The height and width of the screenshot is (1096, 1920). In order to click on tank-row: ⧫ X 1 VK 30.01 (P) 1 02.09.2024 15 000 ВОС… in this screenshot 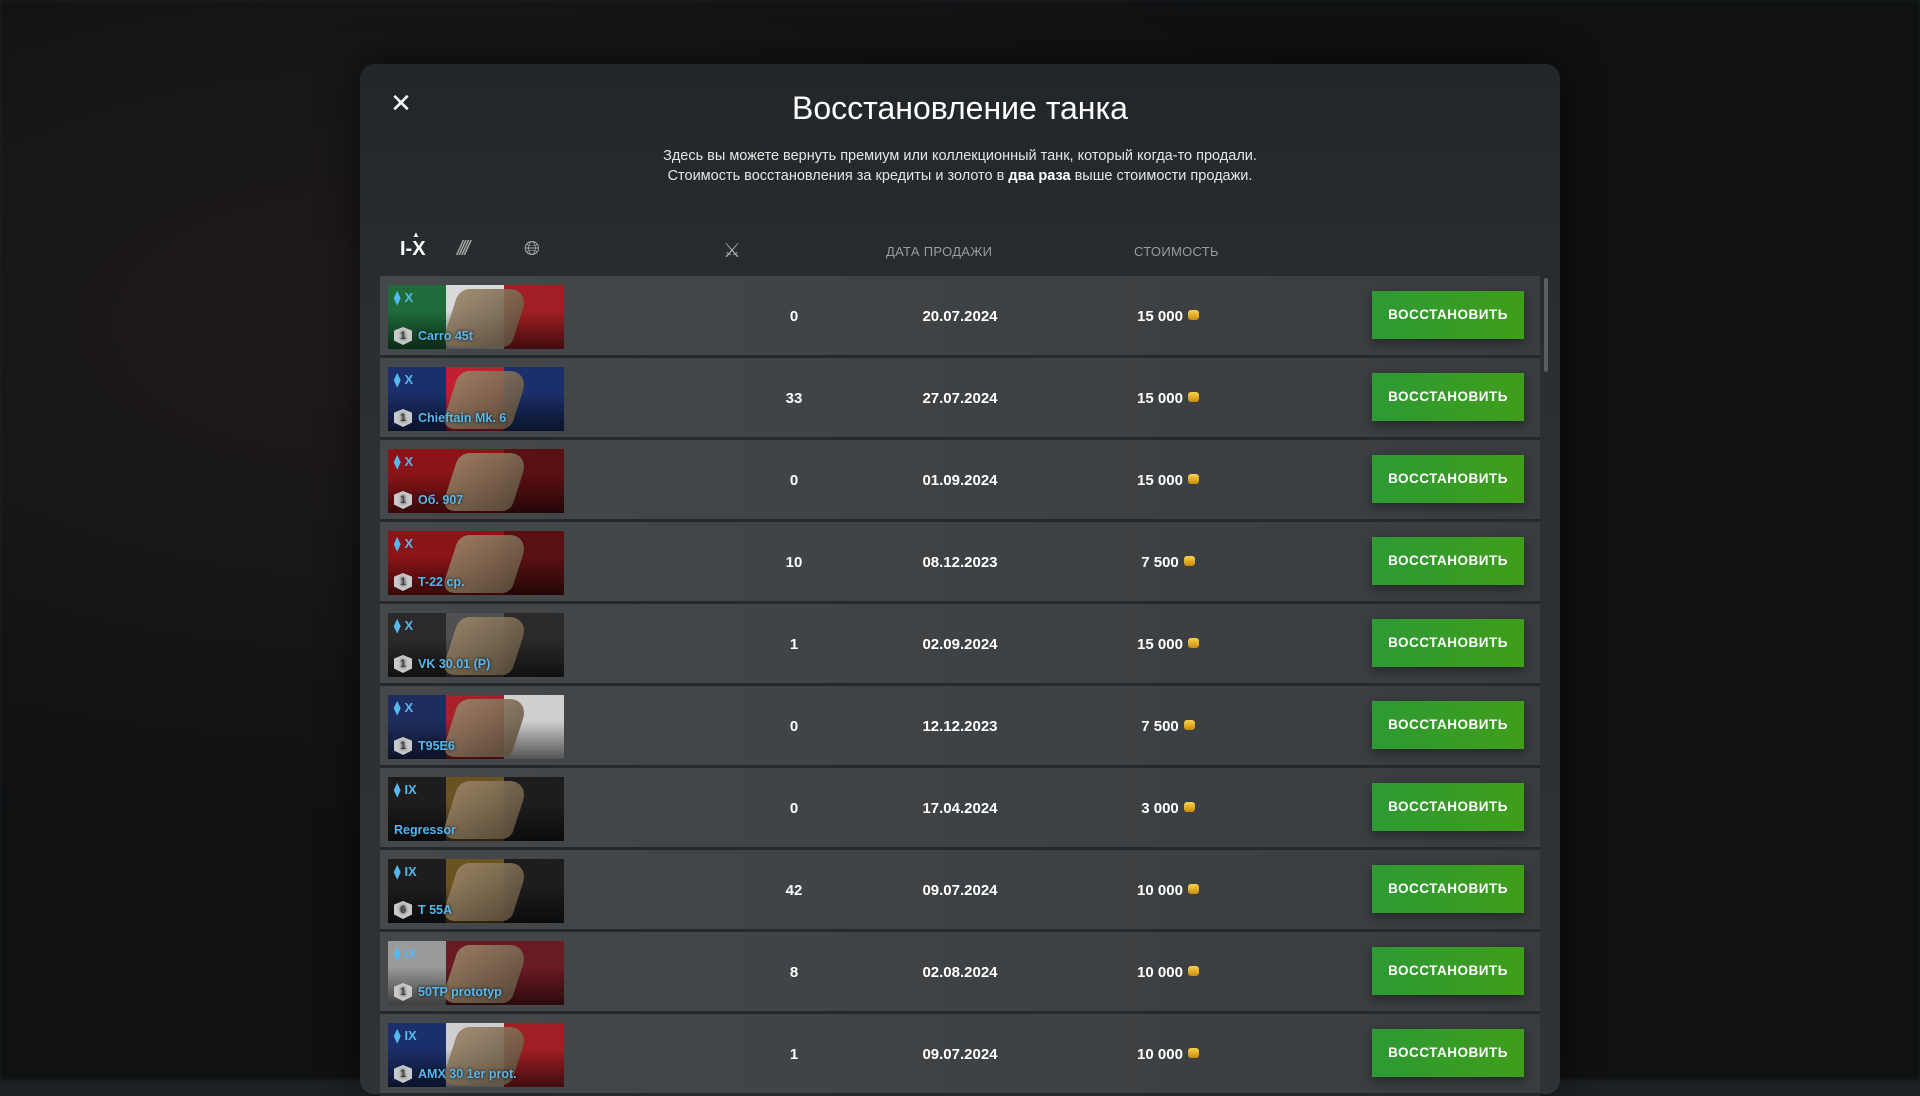, I will do `click(960, 645)`.